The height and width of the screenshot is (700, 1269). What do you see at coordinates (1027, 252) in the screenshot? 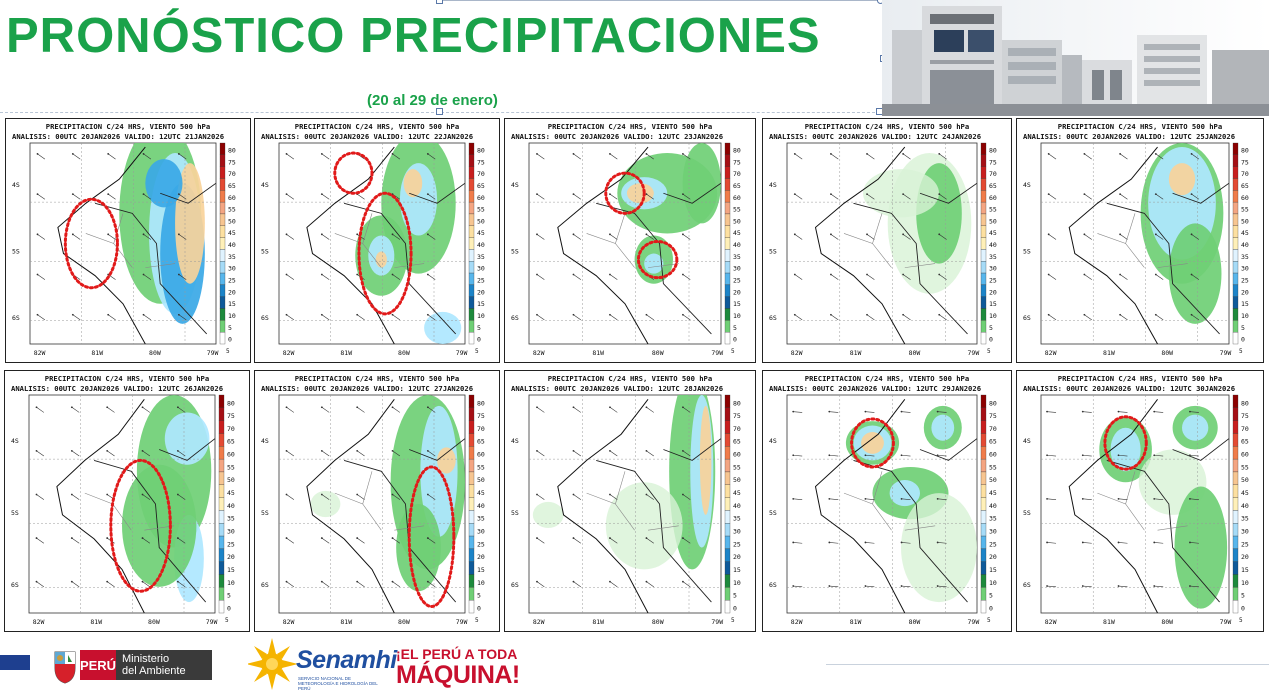
I see `latitude-label: 5S` at bounding box center [1027, 252].